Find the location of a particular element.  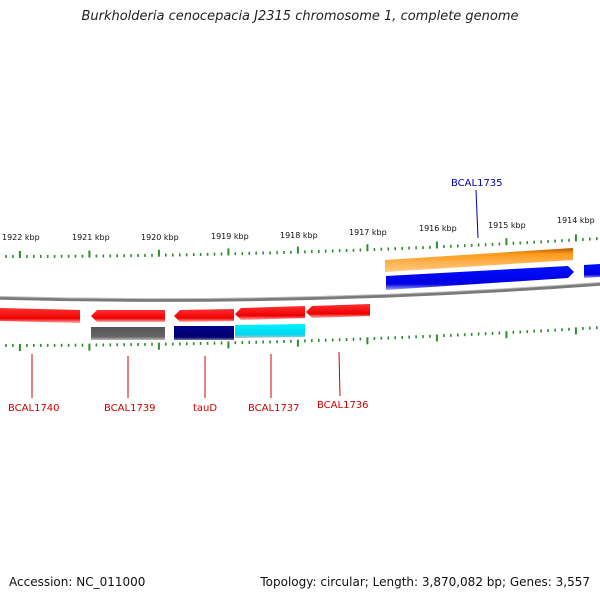

kbp-label: 1920 kbp is located at coordinates (160, 237).